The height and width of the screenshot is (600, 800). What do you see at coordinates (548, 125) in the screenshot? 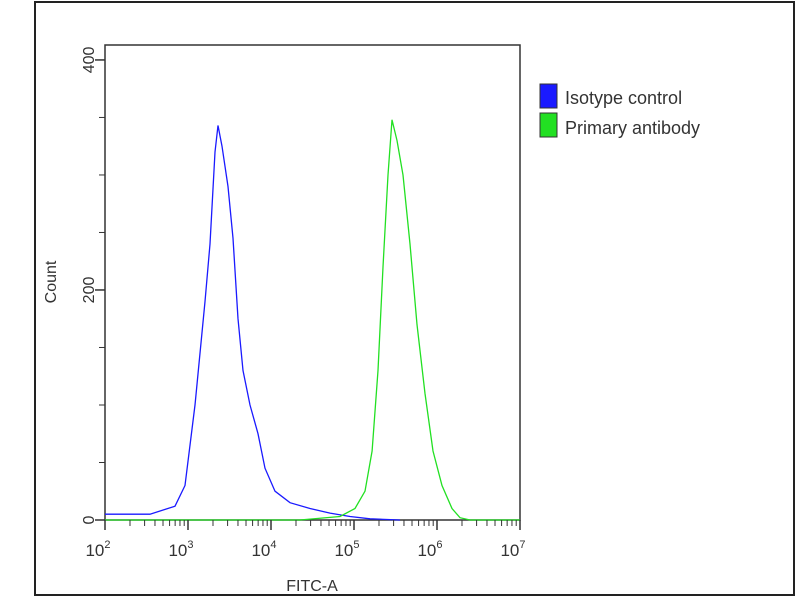
I see `legend-swatch-primary` at bounding box center [548, 125].